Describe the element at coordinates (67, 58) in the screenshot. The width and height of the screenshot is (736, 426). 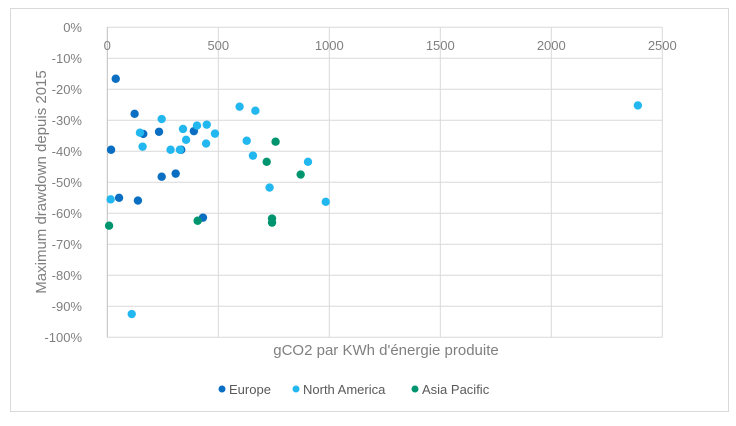
I see `y-tick-label: -10%` at that location.